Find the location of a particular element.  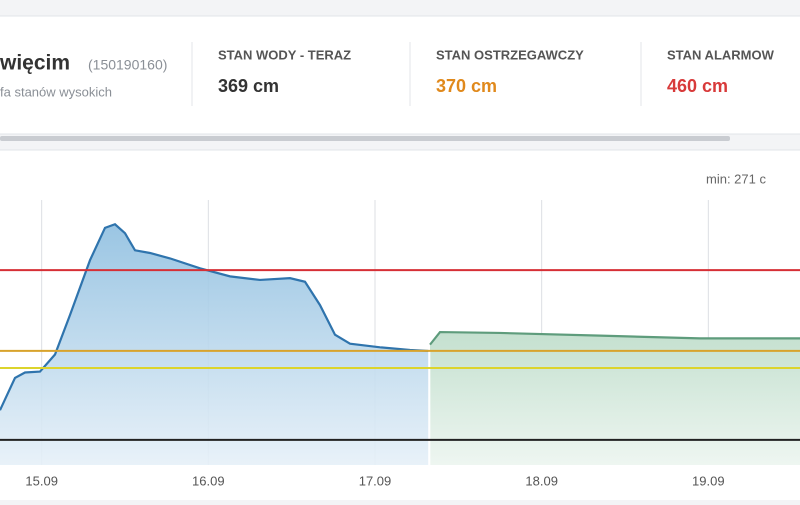

stat-label: STAN OSTRZEGAWCZY is located at coordinates (510, 54).